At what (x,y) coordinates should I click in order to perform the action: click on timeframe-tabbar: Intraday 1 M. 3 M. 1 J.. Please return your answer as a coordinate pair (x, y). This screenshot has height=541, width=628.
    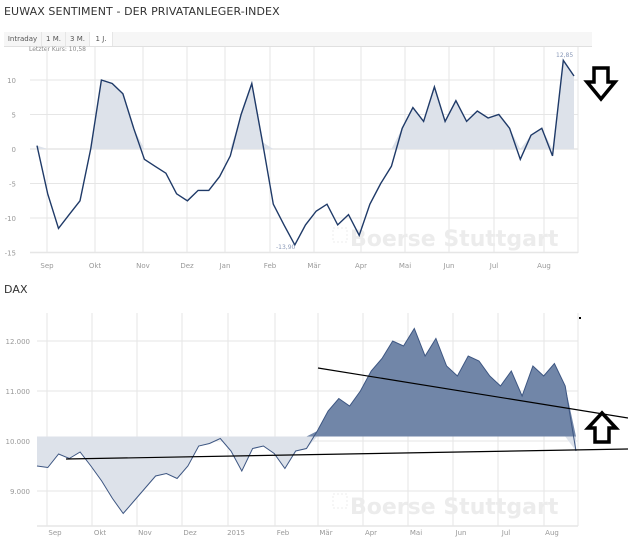
    Looking at the image, I should click on (298, 39).